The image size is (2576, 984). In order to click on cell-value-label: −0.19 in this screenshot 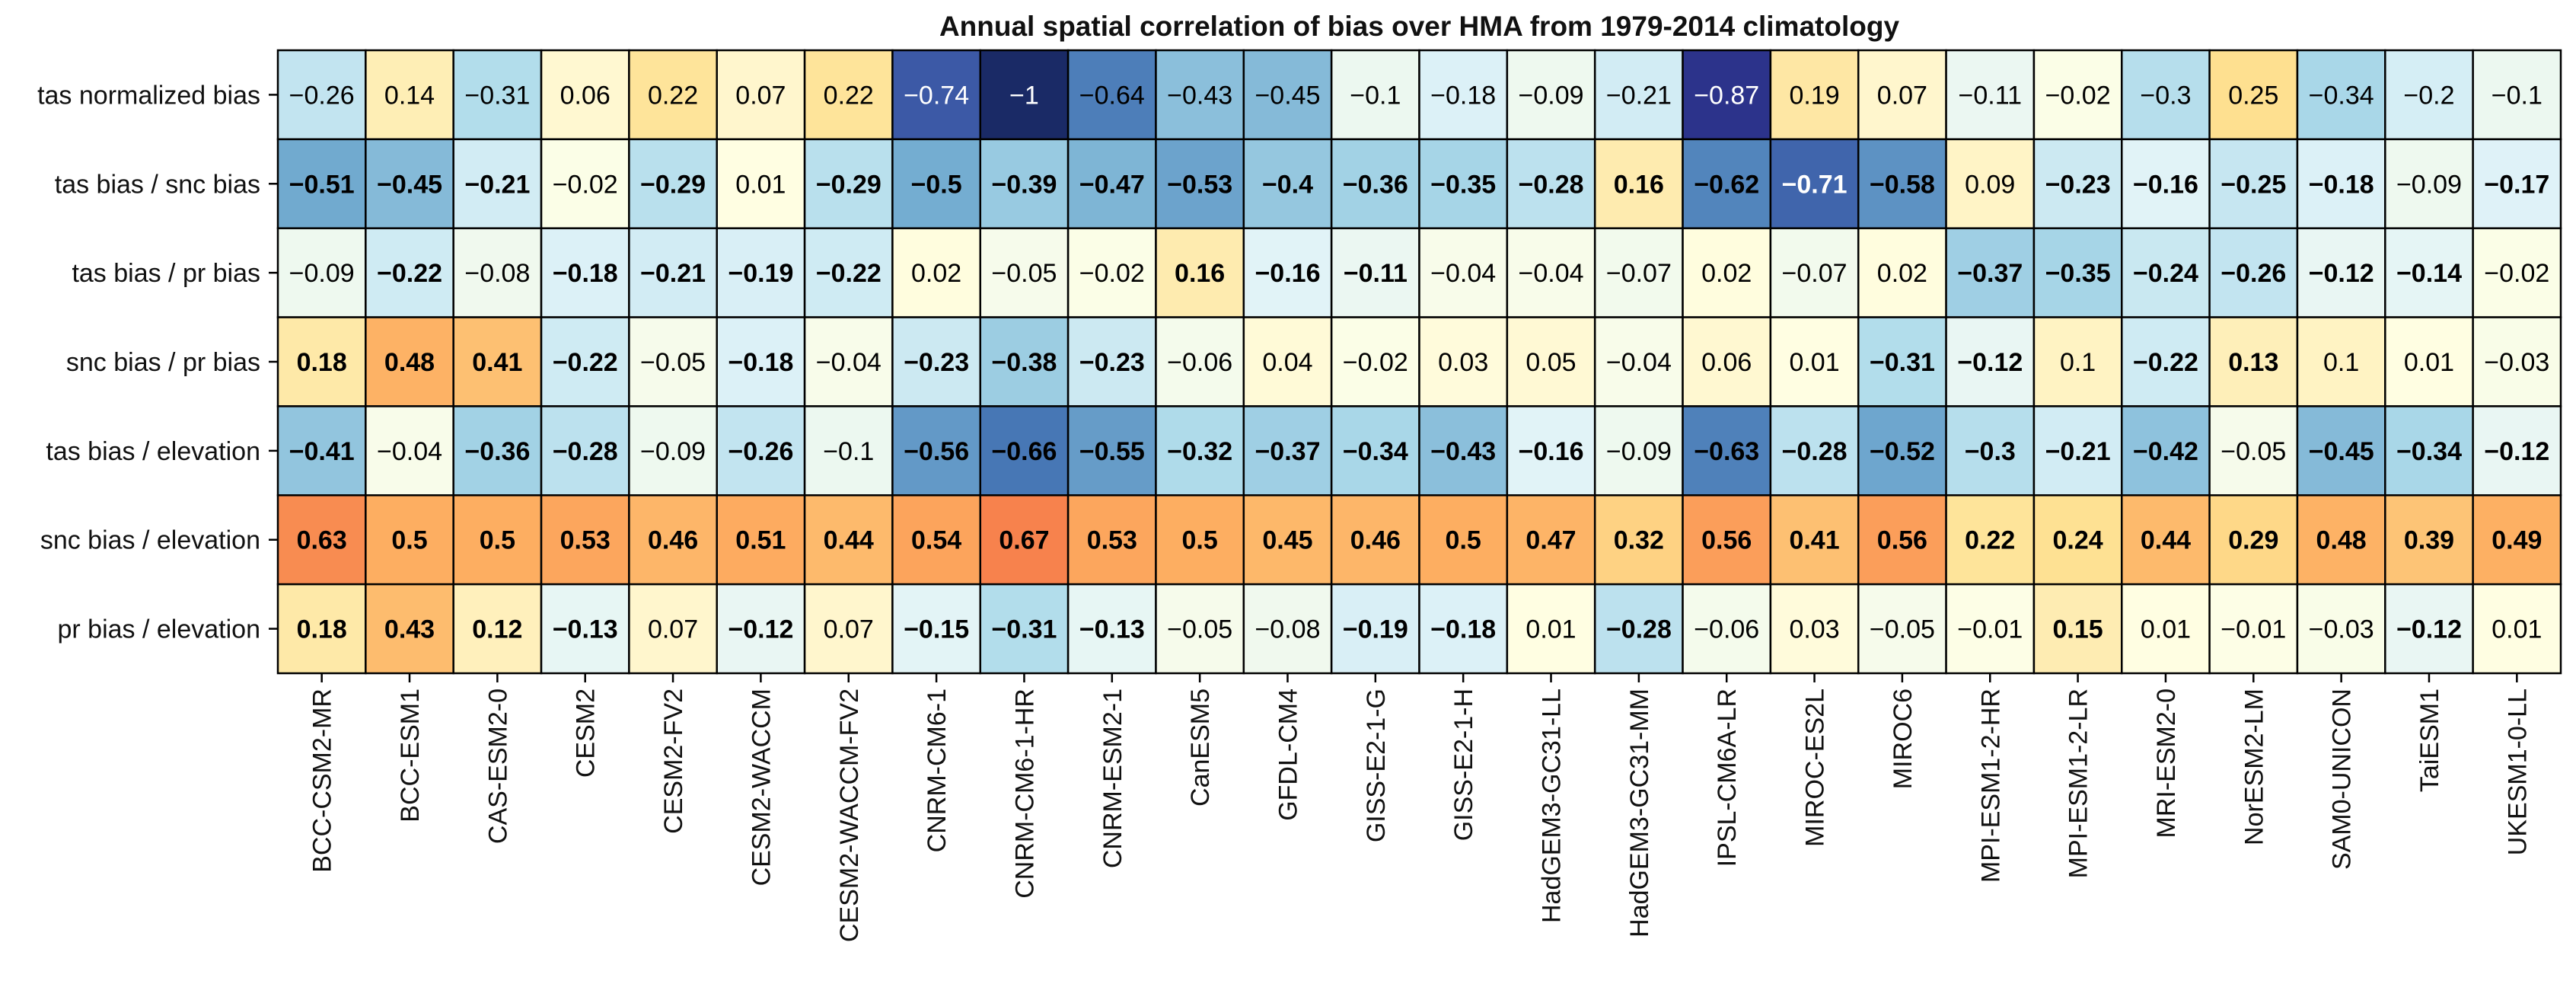, I will do `click(761, 273)`.